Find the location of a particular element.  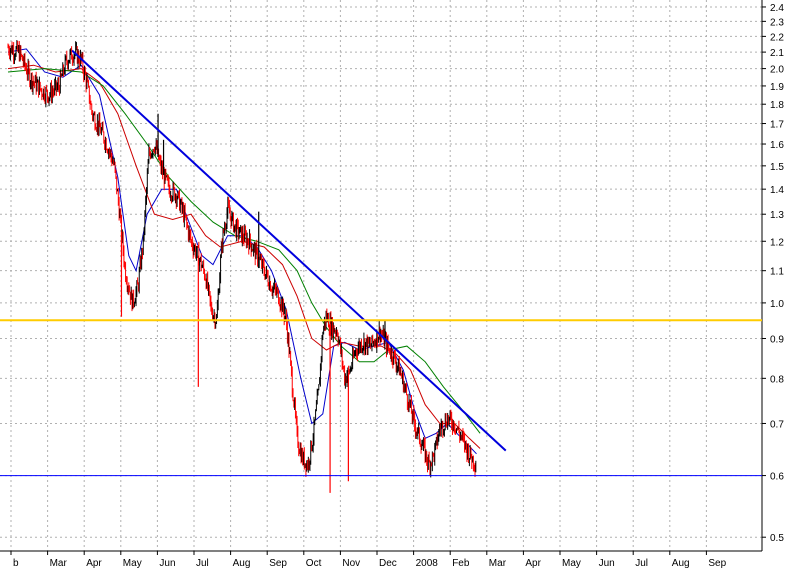

y-tick-label: 1.3 is located at coordinates (777, 215).